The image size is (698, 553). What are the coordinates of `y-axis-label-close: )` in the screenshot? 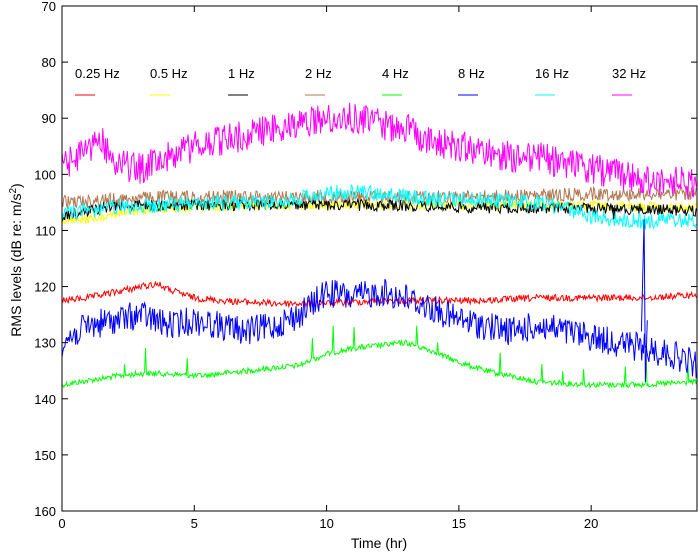 It's located at (16, 185).